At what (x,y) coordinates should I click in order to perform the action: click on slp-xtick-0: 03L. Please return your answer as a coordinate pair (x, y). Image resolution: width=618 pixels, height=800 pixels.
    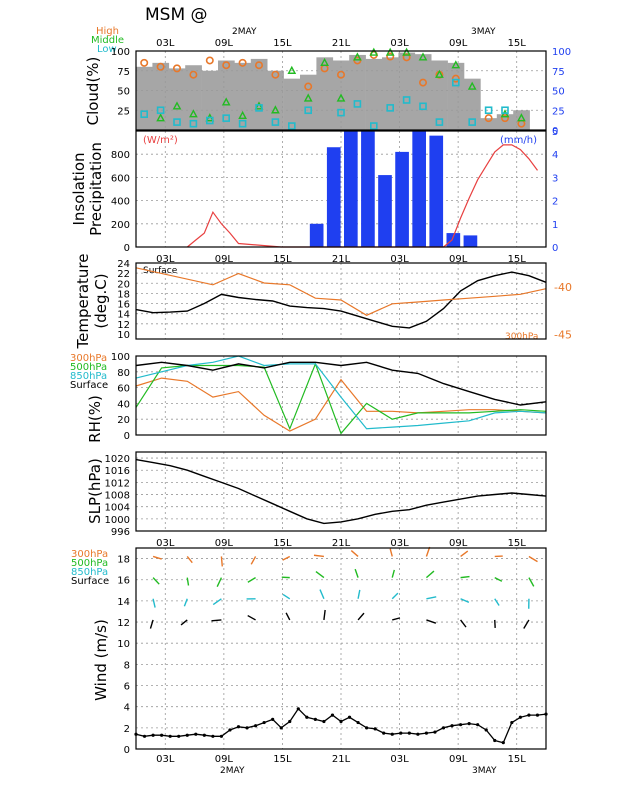
    Looking at the image, I should click on (165, 543).